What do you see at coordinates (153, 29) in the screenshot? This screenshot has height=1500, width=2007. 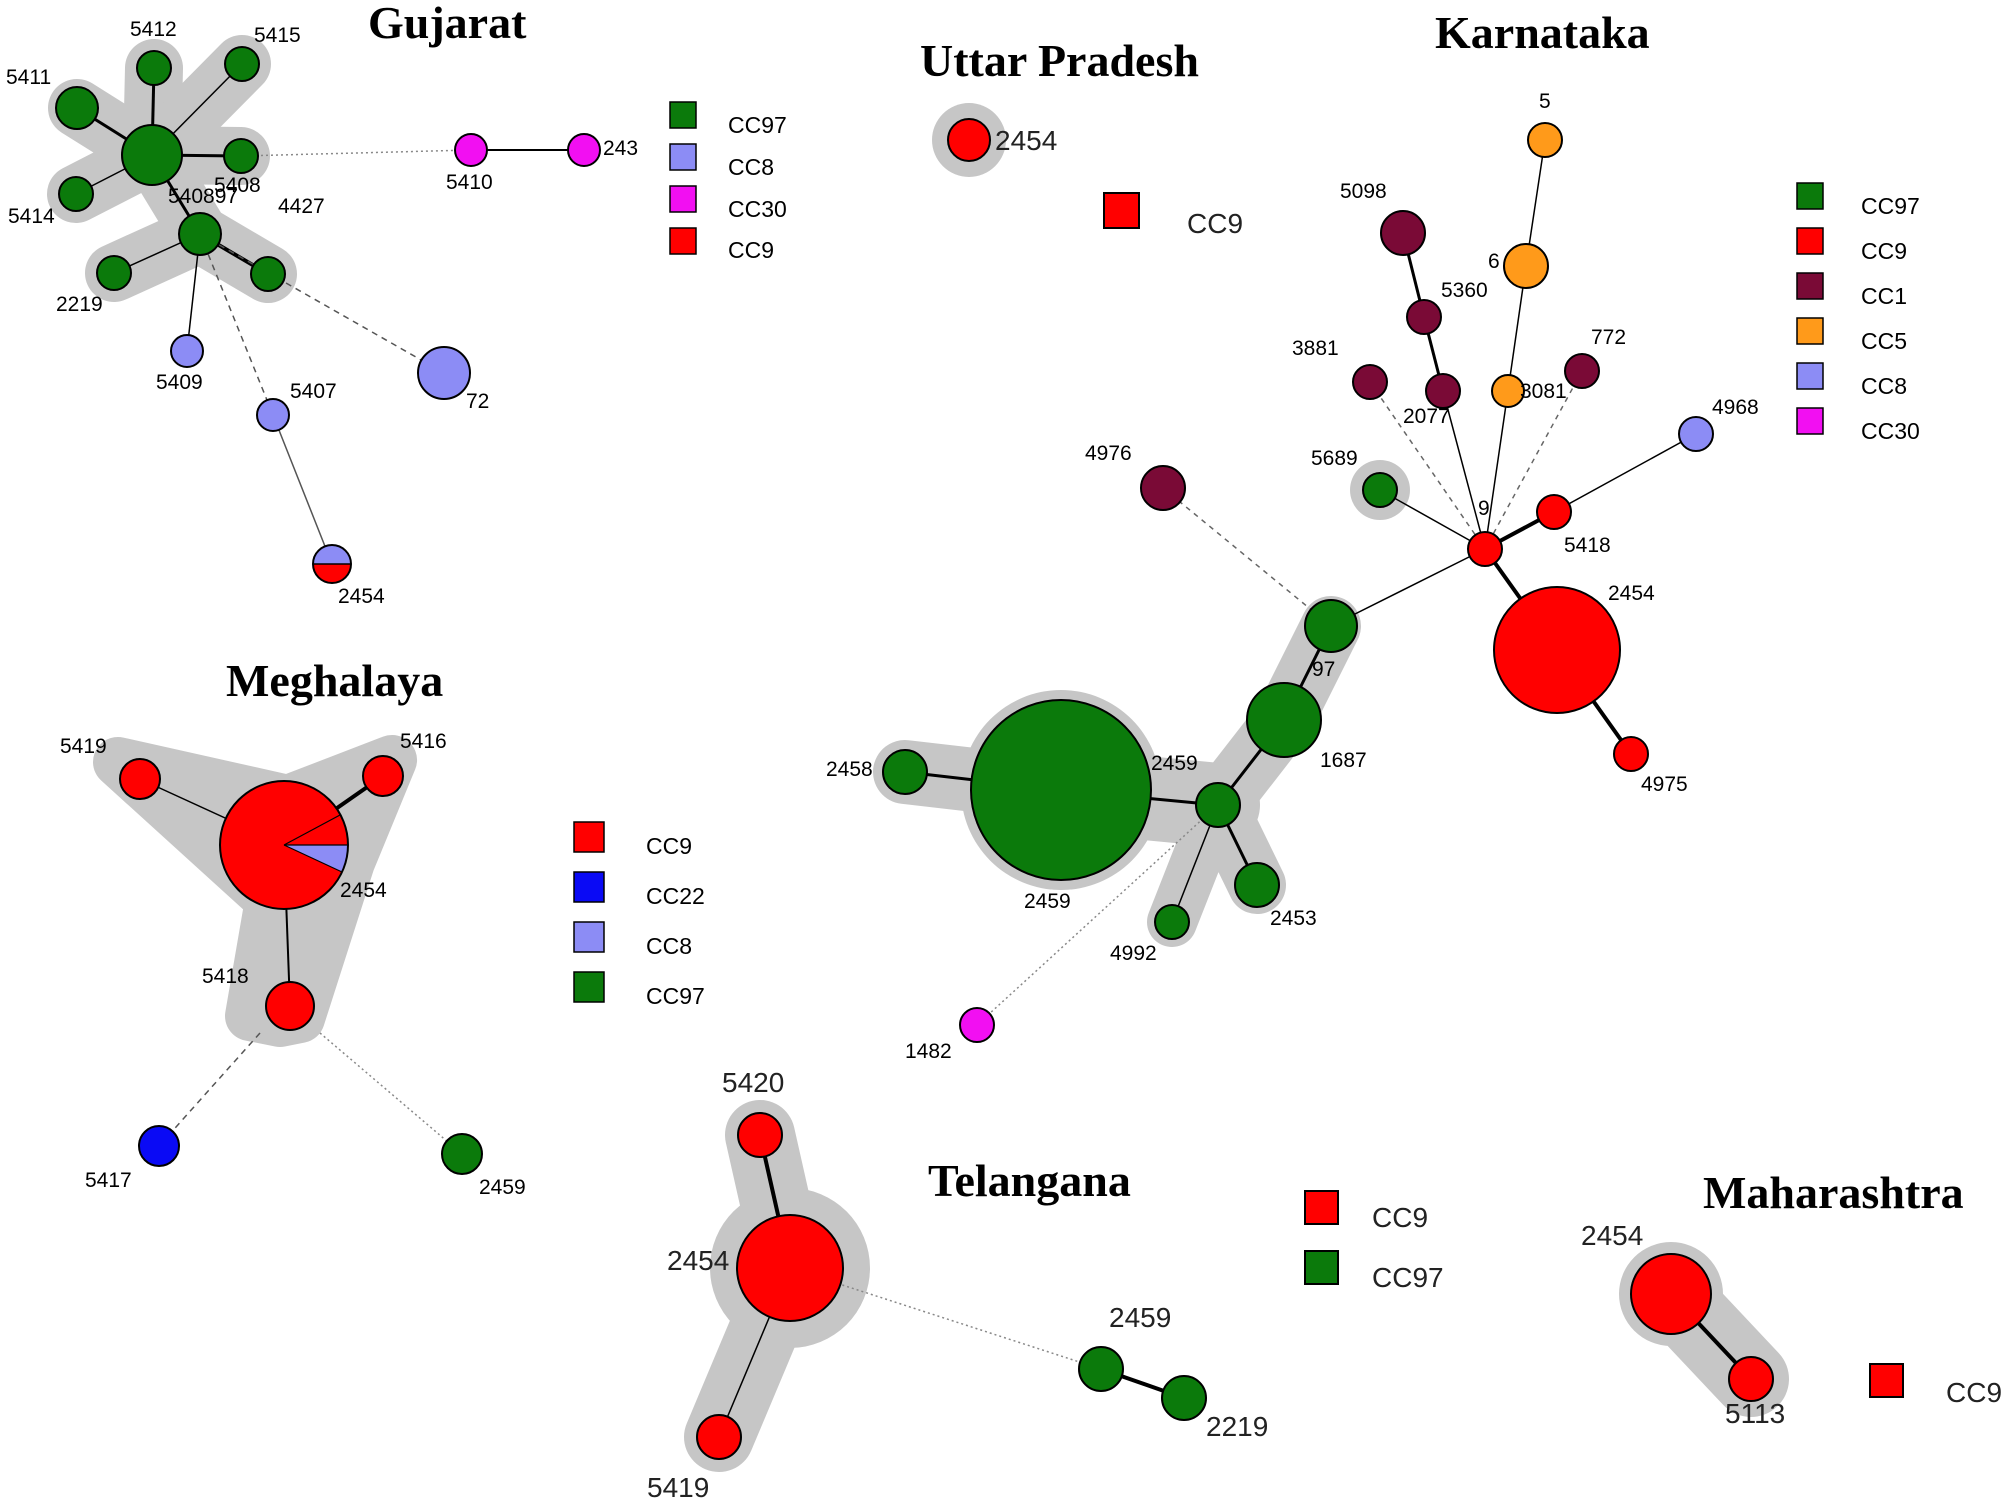 I see `label-5412: 5412` at bounding box center [153, 29].